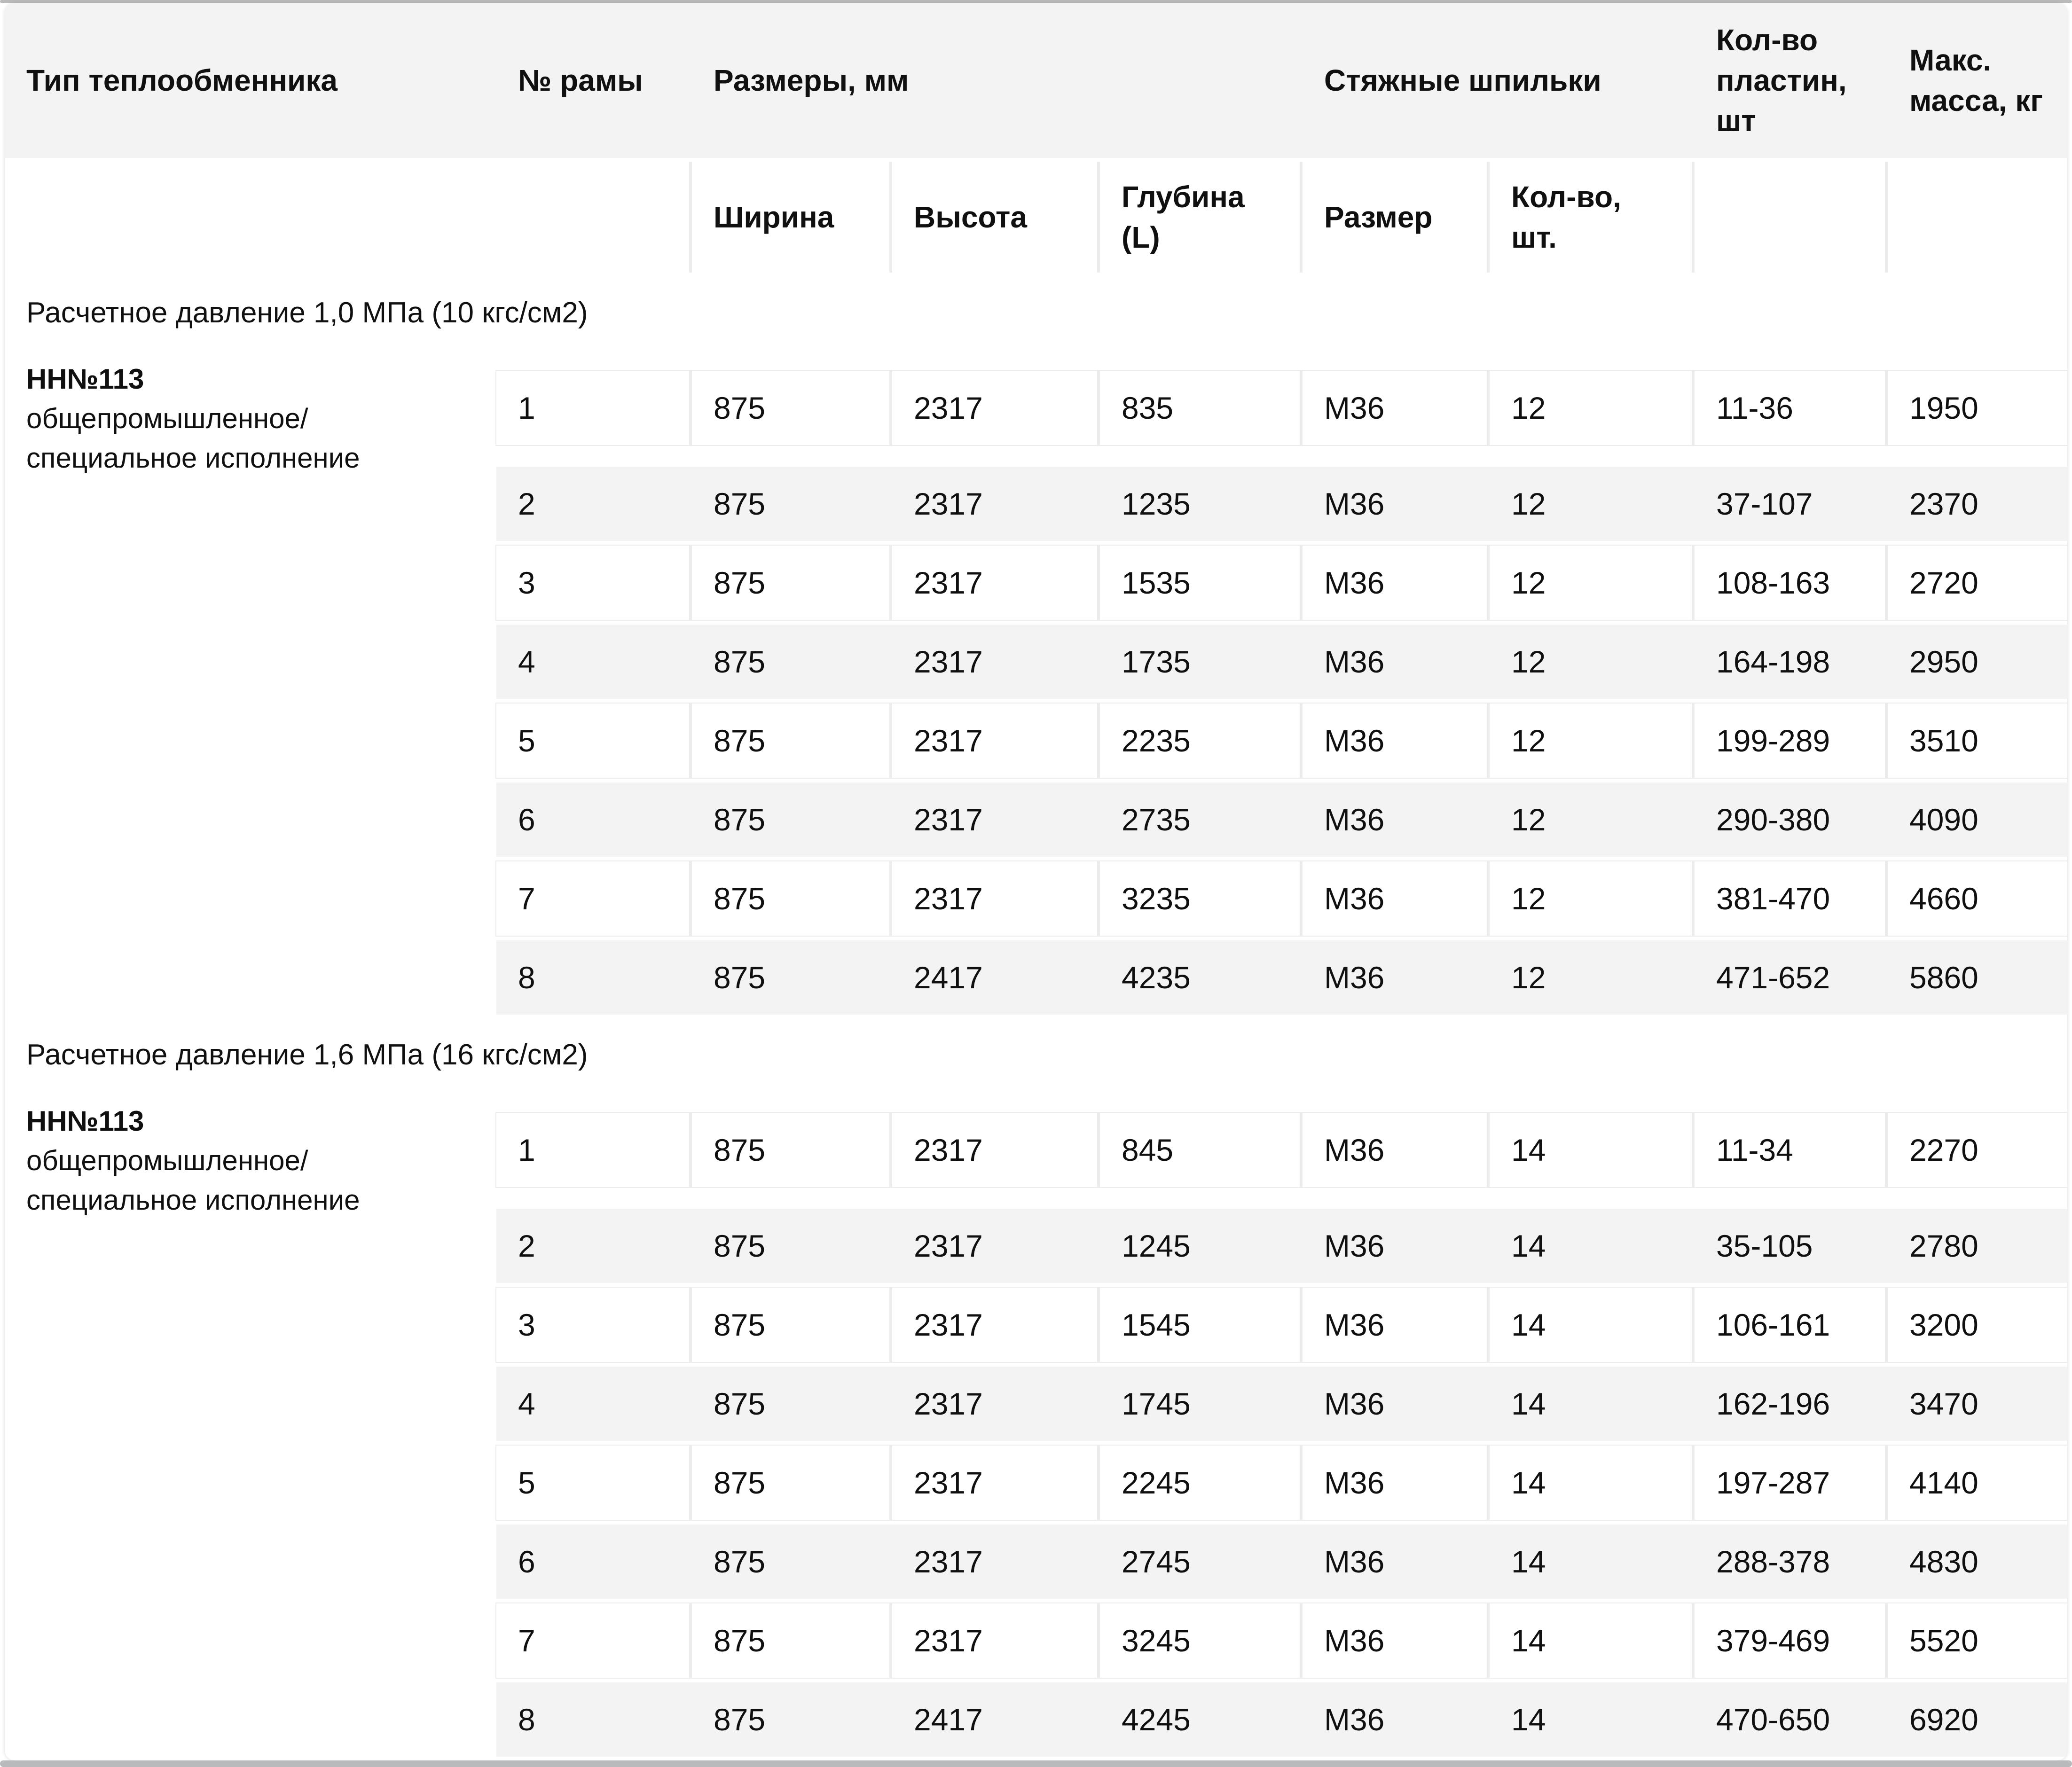  What do you see at coordinates (1790, 1640) in the screenshot?
I see `cell-plates-range: 379-469` at bounding box center [1790, 1640].